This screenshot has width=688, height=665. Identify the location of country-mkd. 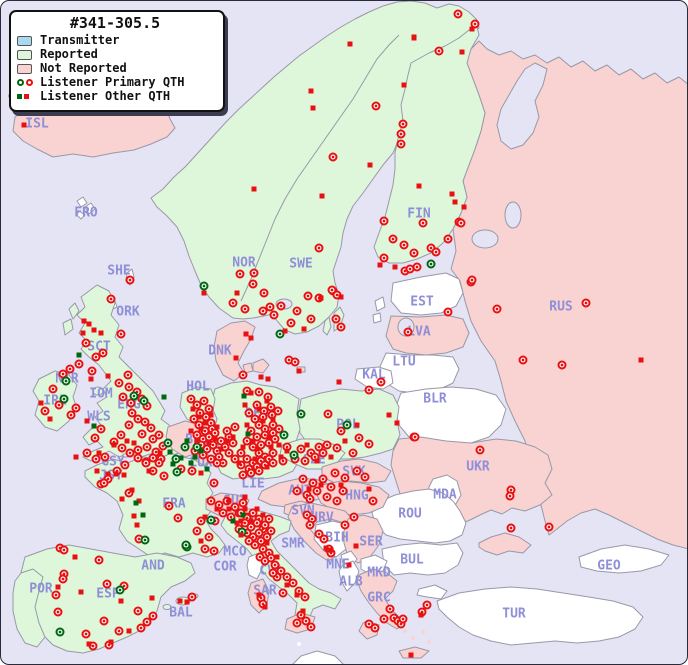
(374, 565).